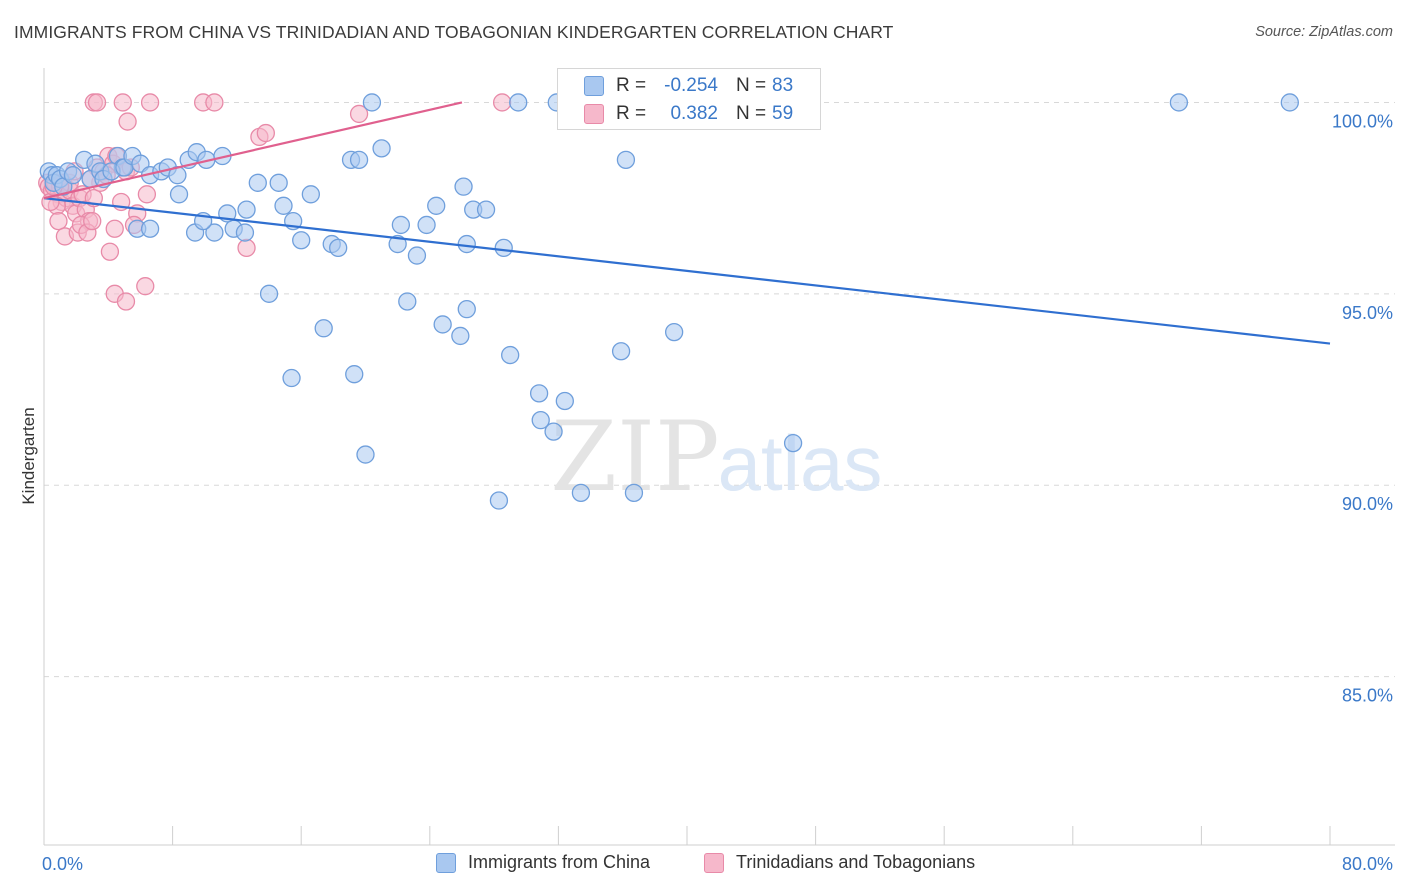 The image size is (1406, 892). I want to click on stats-row-china: R = -0.254 N = 83, so click(690, 86).